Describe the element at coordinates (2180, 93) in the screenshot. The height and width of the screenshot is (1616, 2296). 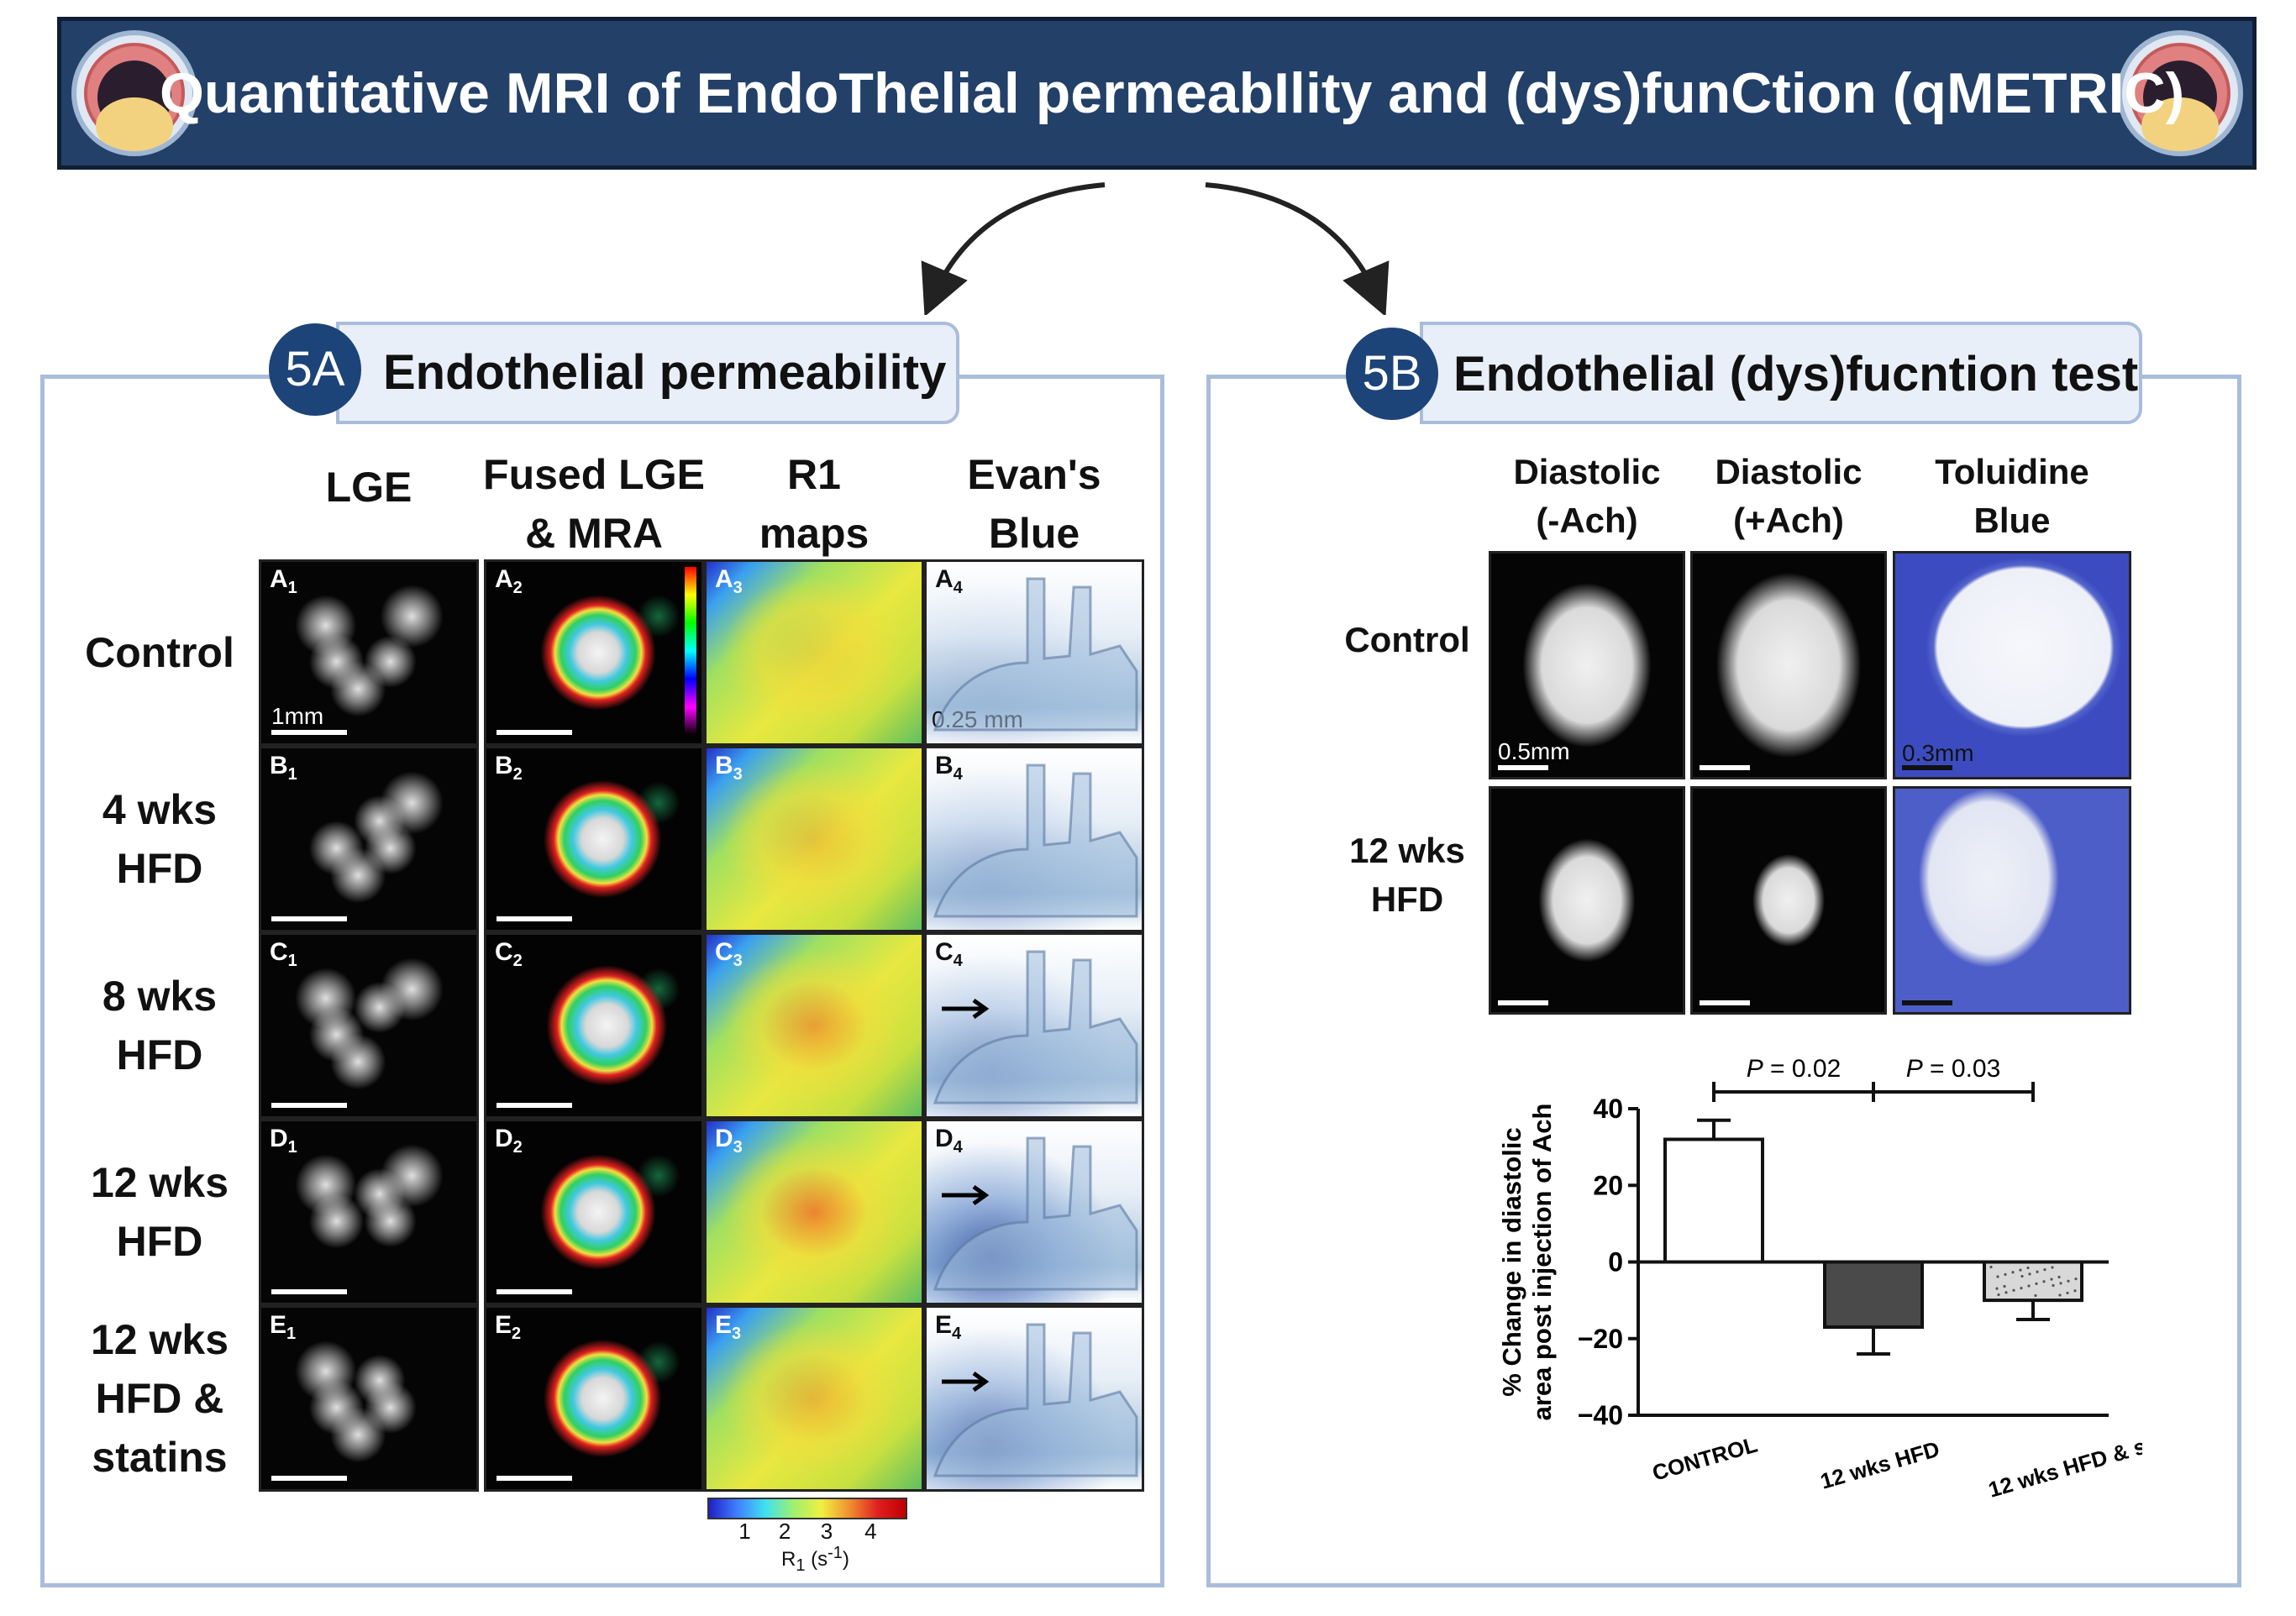
I see `vessel-cross-section-icon` at that location.